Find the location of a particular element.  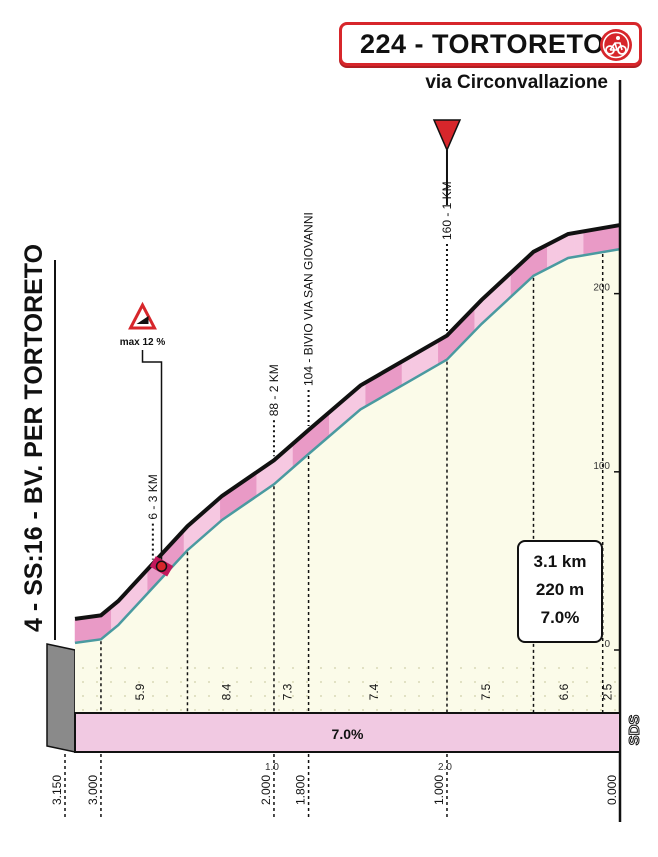

segment-gradient-label: 8.4 is located at coordinates (227, 691).